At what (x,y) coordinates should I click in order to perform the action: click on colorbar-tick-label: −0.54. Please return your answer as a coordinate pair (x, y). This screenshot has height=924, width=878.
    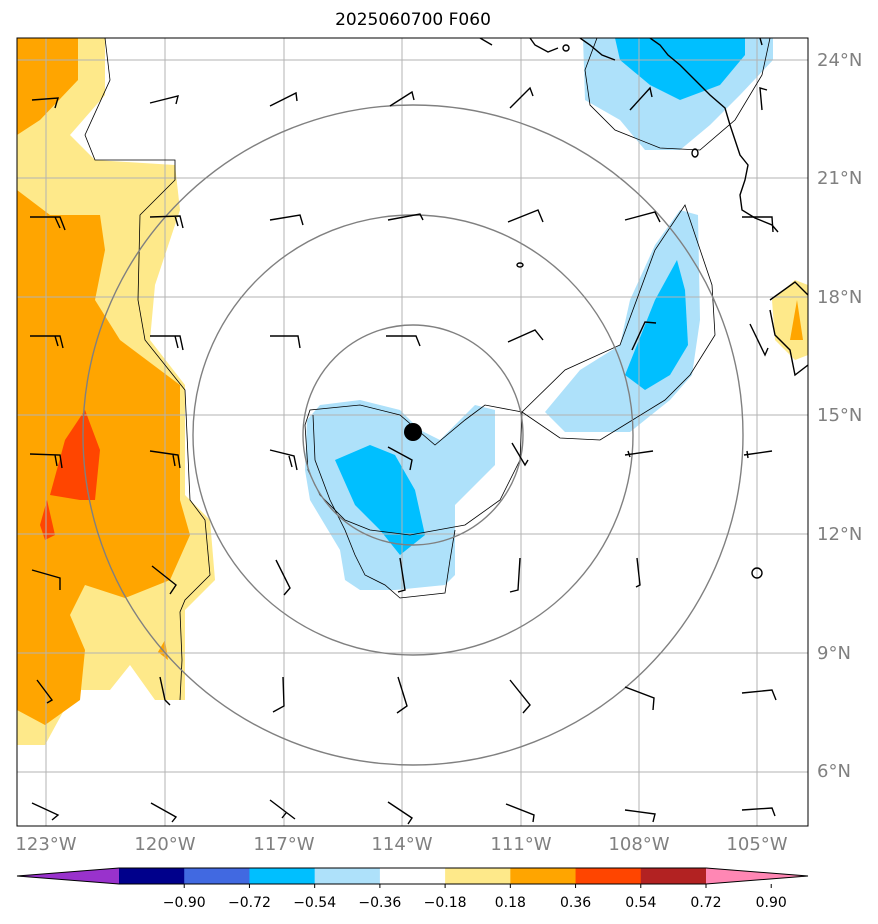
    Looking at the image, I should click on (314, 903).